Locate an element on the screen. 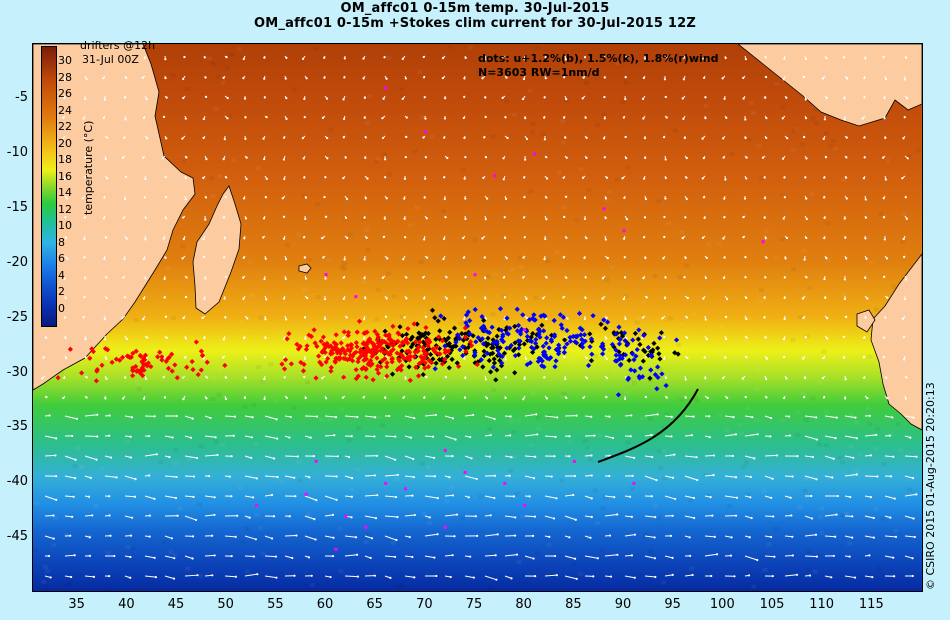  drifter-marker is located at coordinates (475, 275).